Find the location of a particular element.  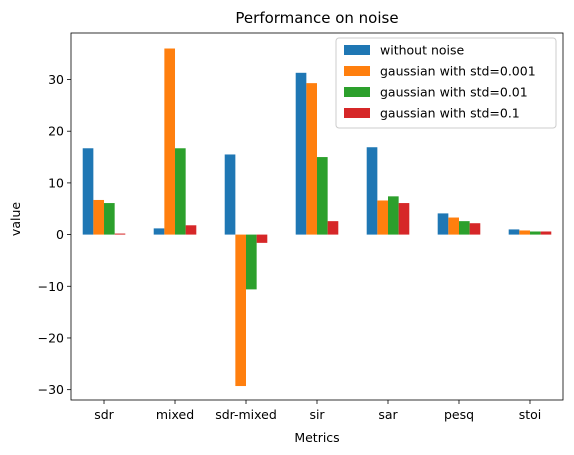

y-tick-label: 20 is located at coordinates (56, 131).